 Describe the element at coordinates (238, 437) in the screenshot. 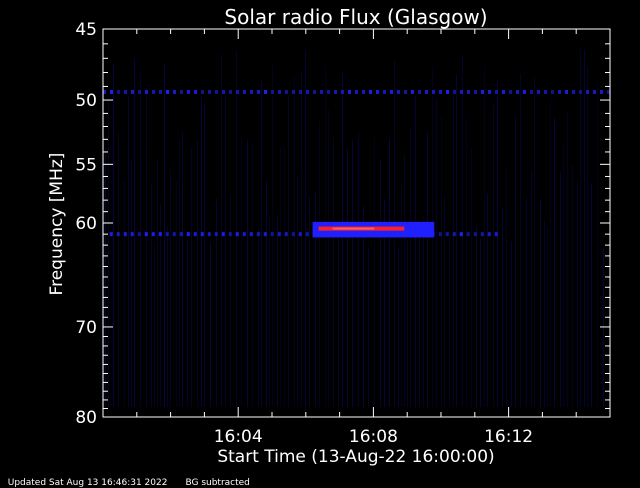

I see `x-tick-label: 16:04` at that location.